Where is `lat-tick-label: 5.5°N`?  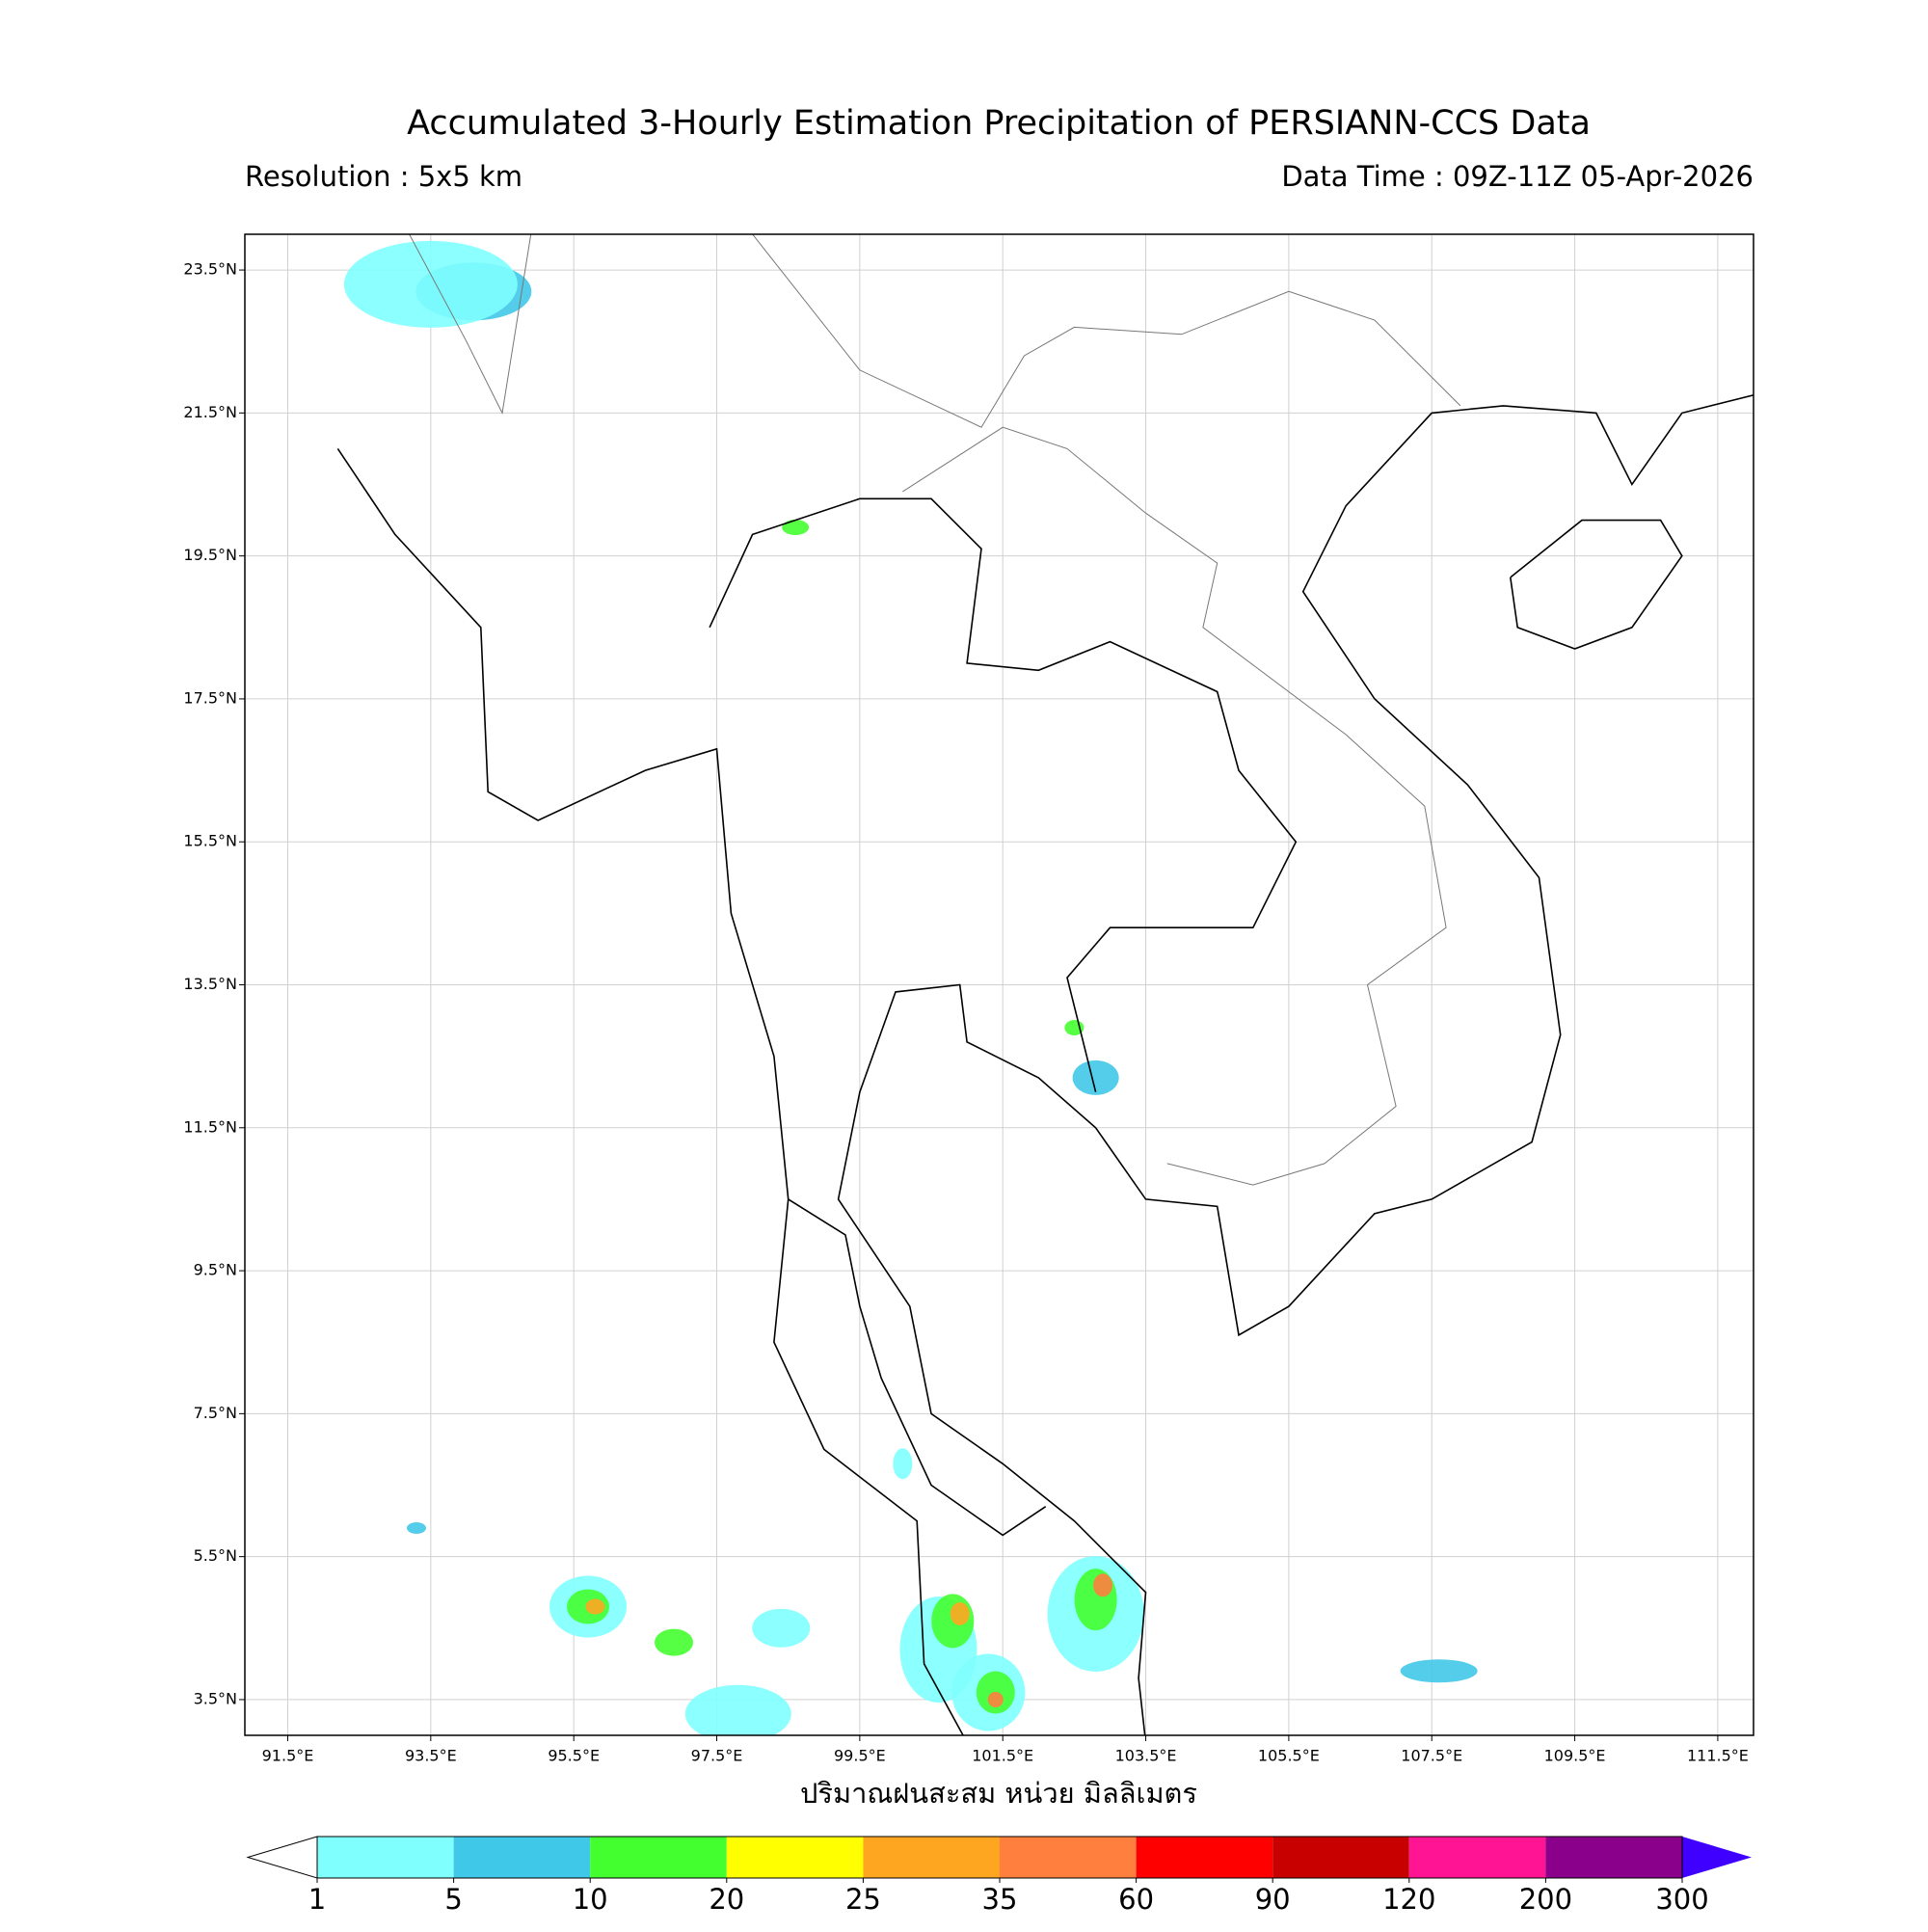 lat-tick-label: 5.5°N is located at coordinates (215, 1556).